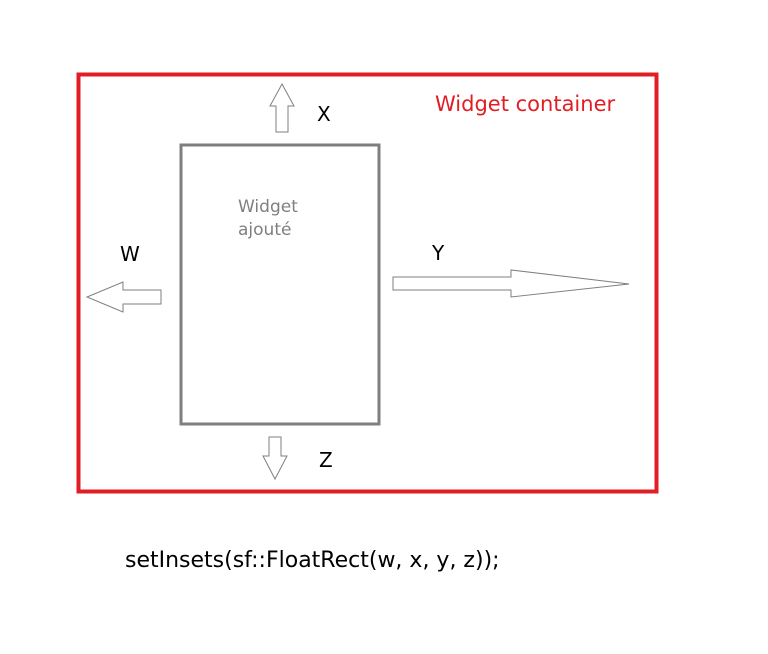  Describe the element at coordinates (282, 107) in the screenshot. I see `x-arrow-up-icon` at that location.